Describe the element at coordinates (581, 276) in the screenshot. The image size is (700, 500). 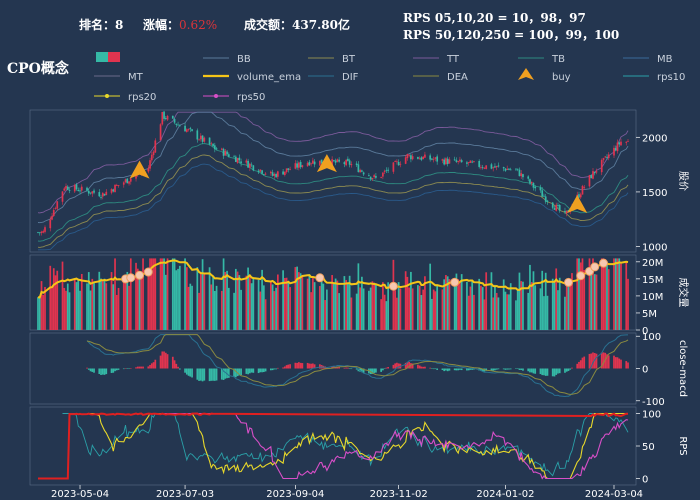
I see `volume-ema-highlight` at that location.